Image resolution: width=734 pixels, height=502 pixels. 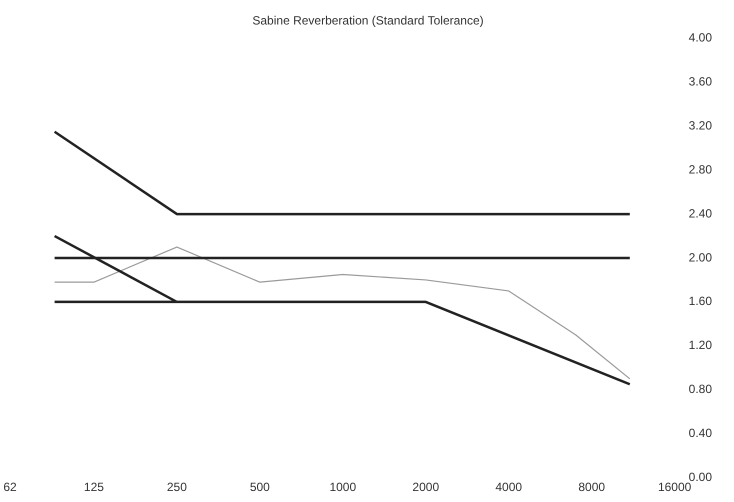 What do you see at coordinates (700, 125) in the screenshot?
I see `y-tick-label: 3.20` at bounding box center [700, 125].